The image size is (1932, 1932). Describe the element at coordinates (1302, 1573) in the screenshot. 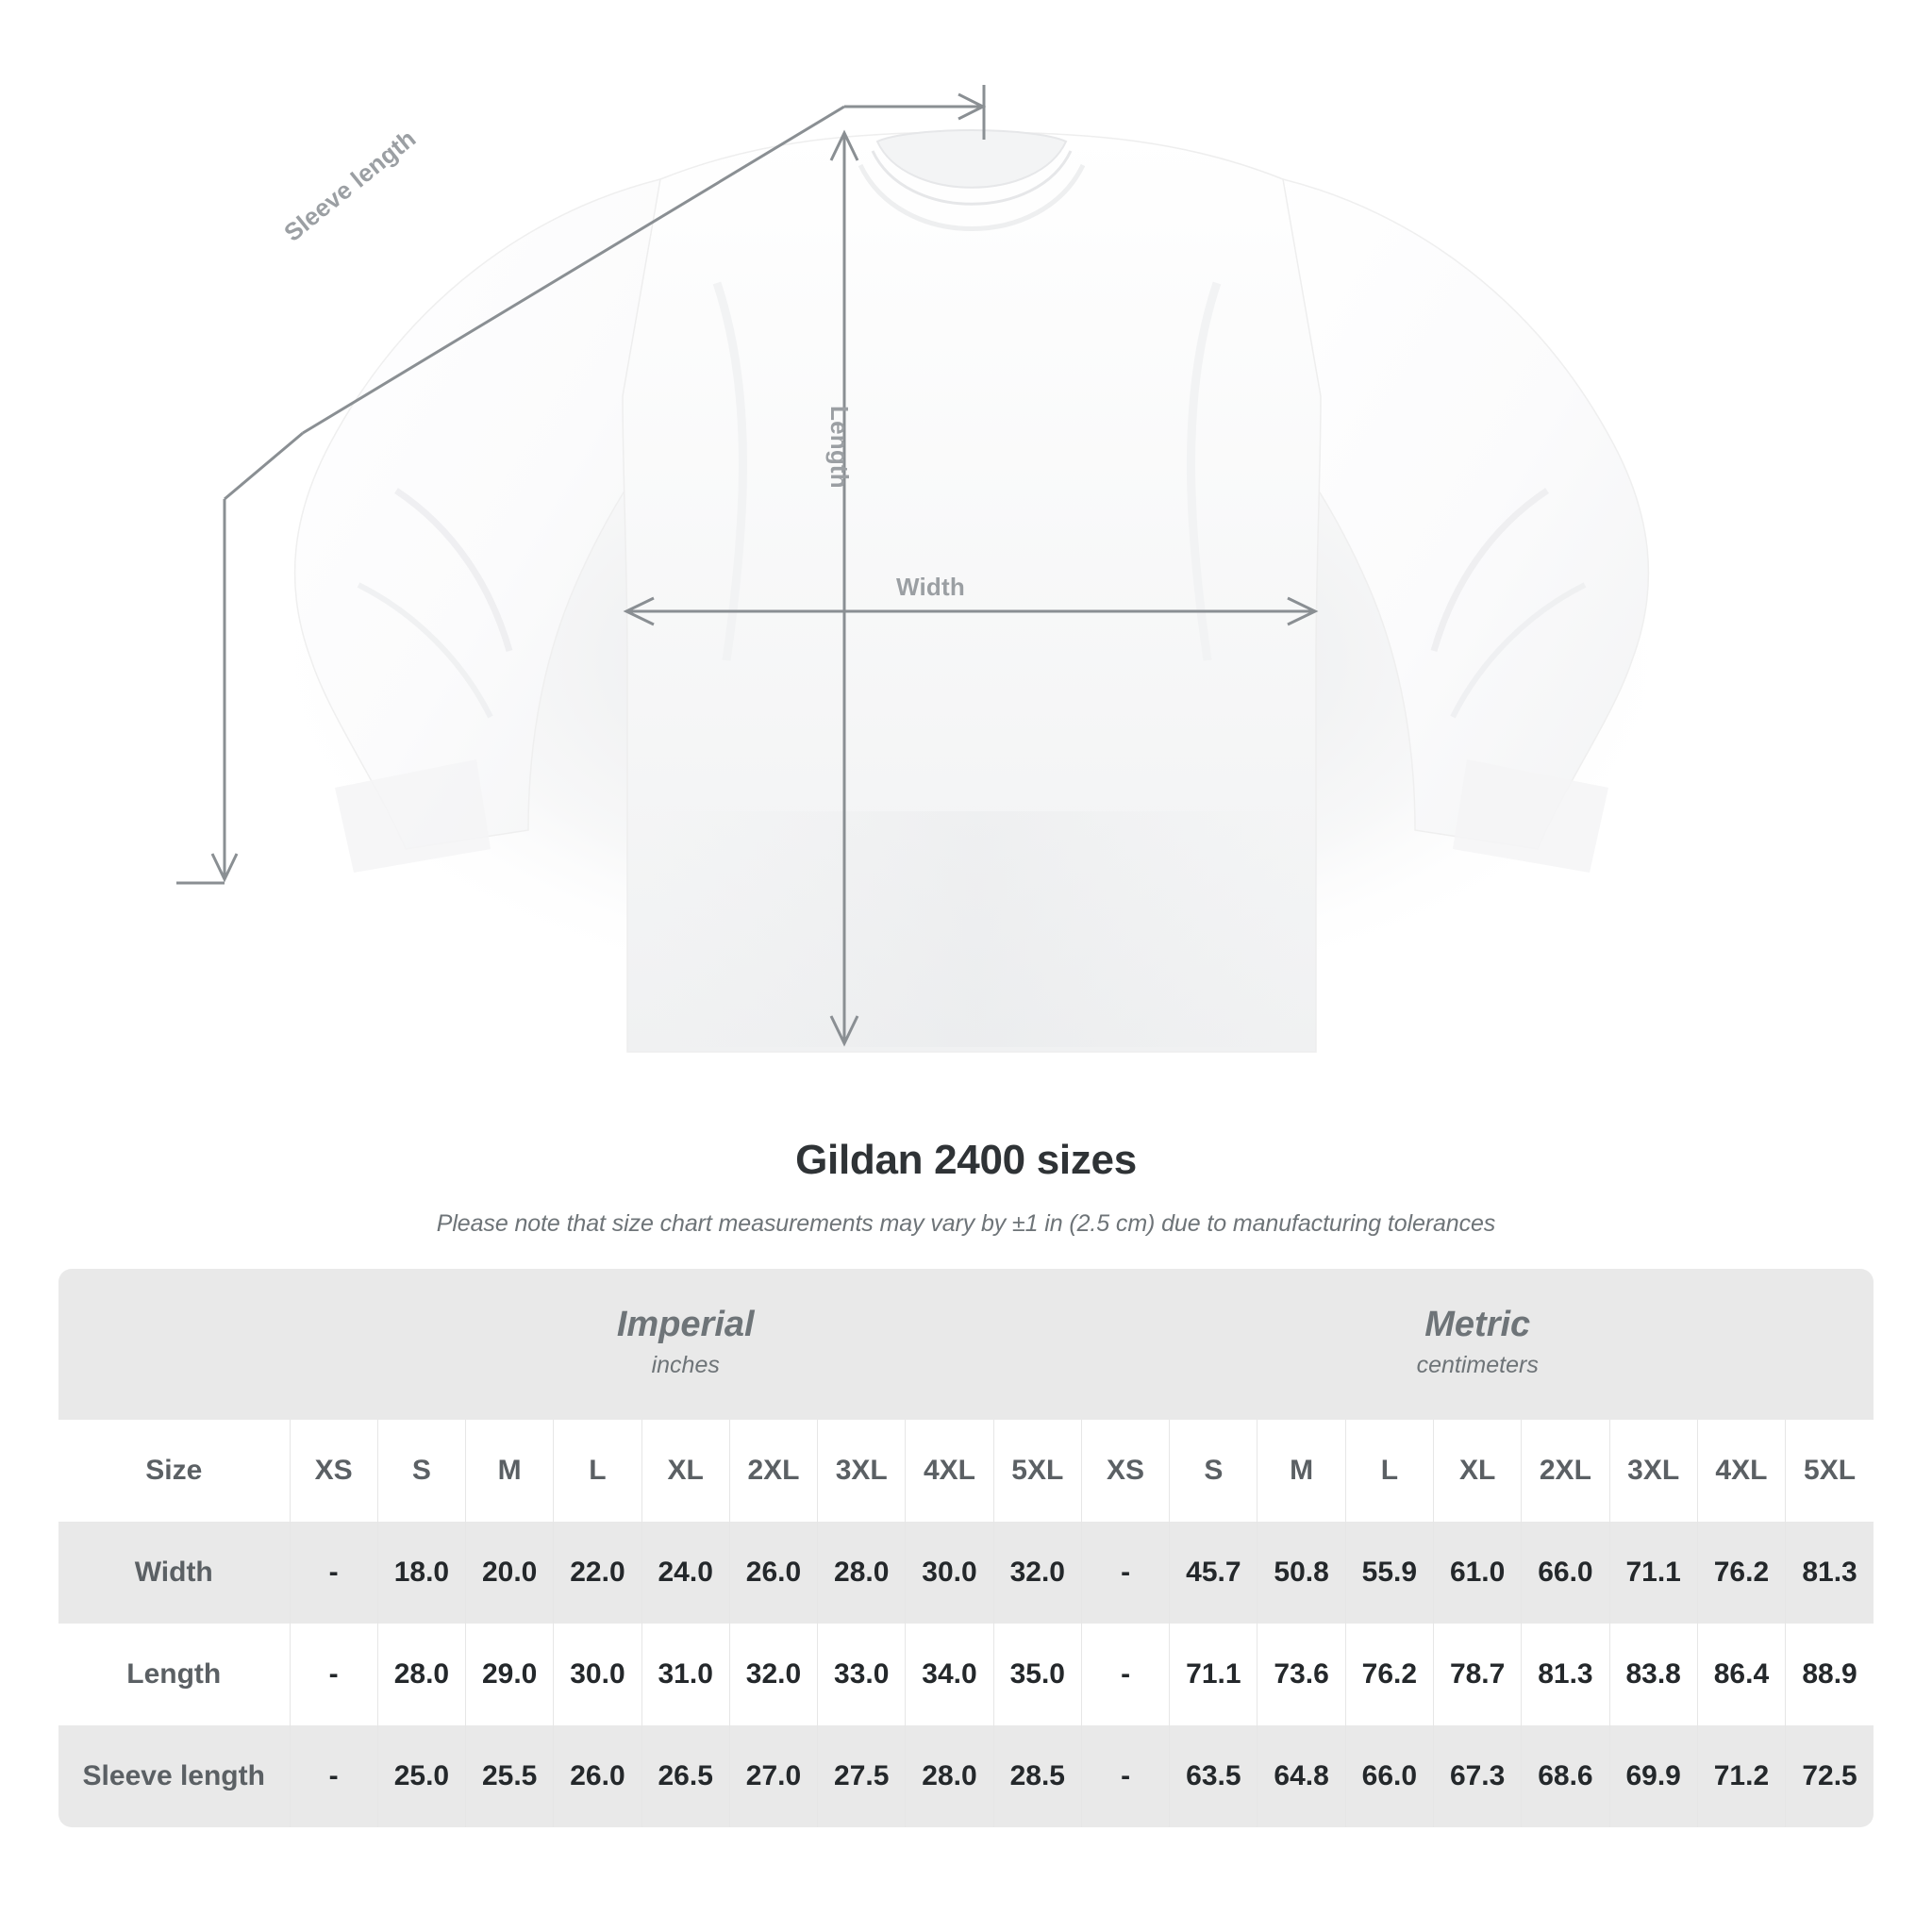

I see `cell-width-metric-m: 50.8` at that location.